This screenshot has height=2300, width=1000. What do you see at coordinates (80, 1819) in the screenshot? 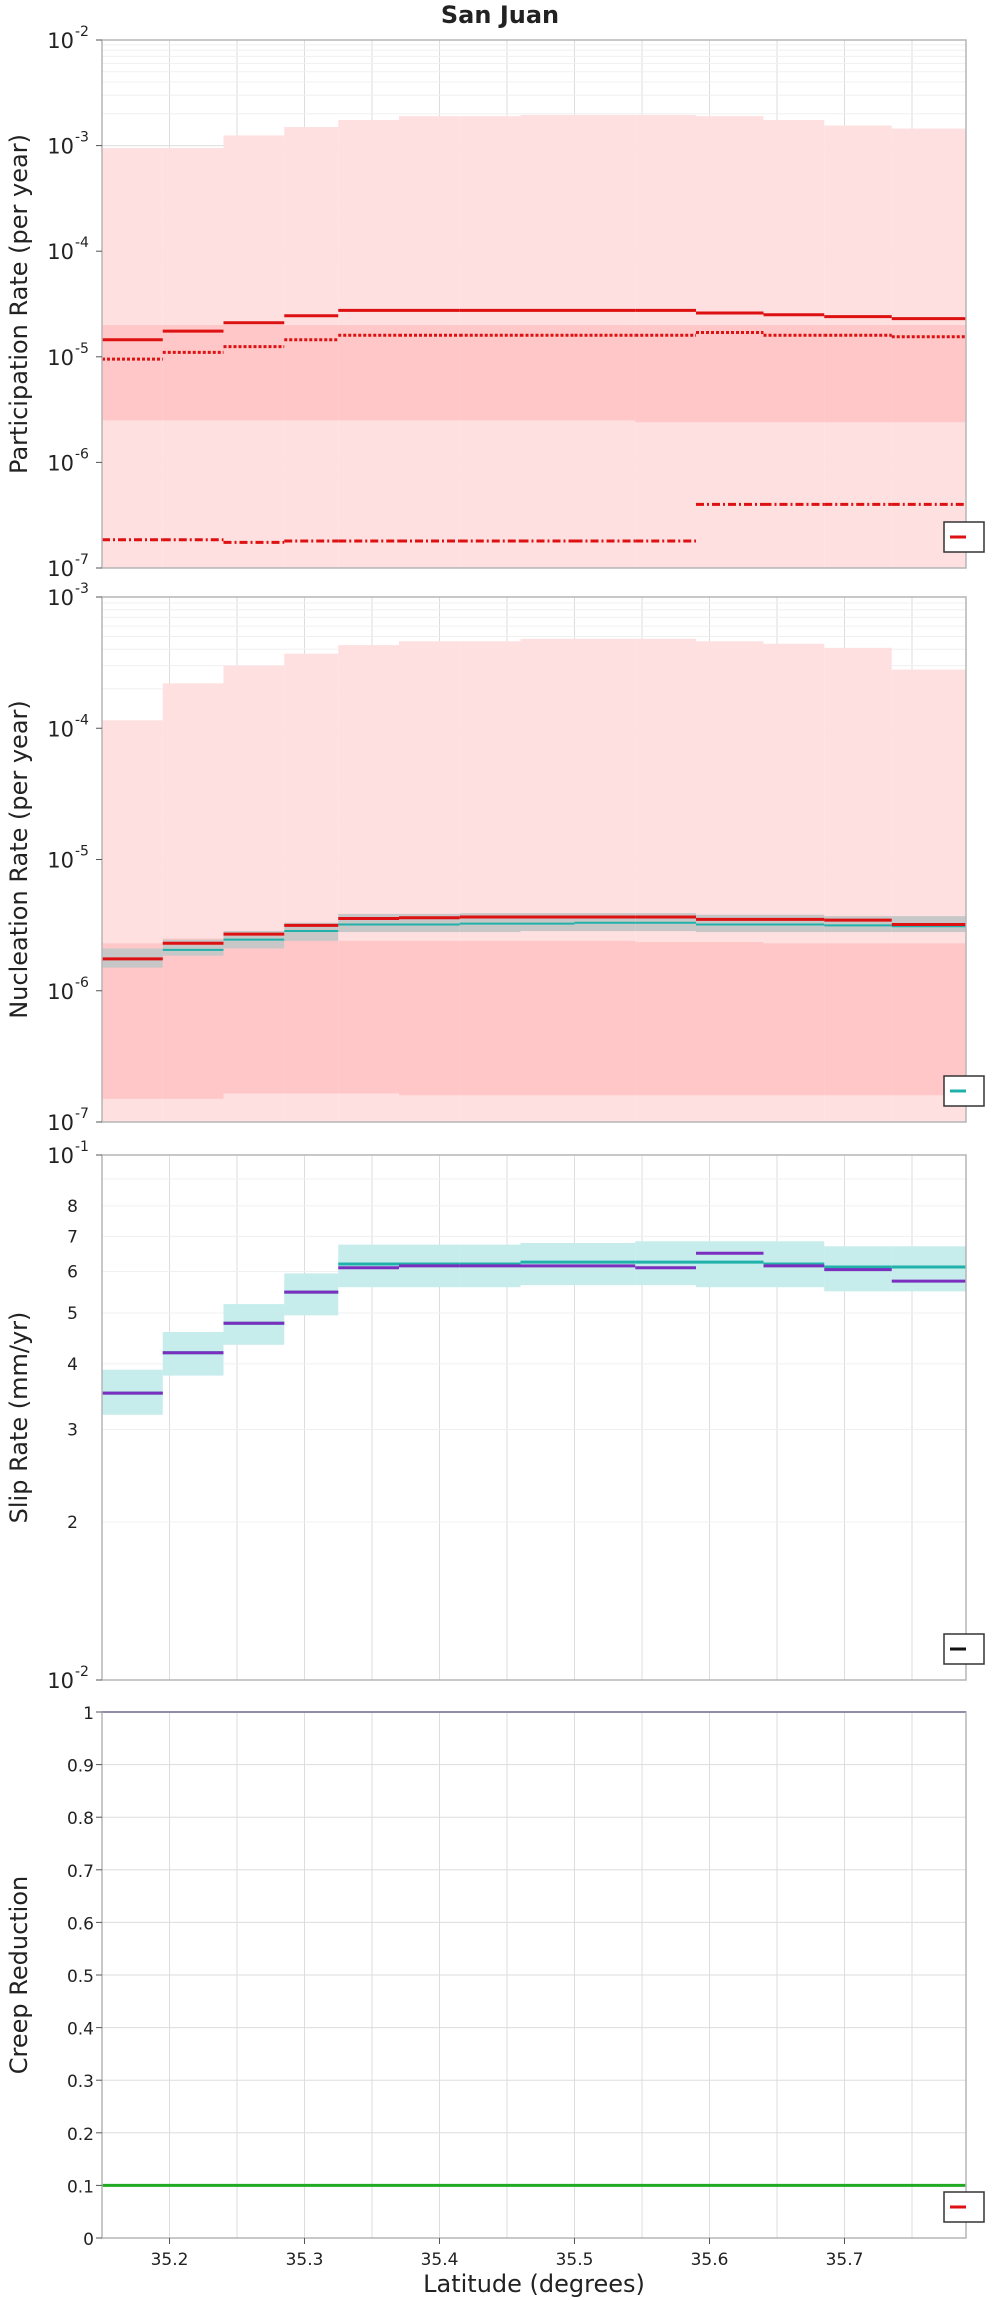
I see `y-tick-label: 0.8` at bounding box center [80, 1819].